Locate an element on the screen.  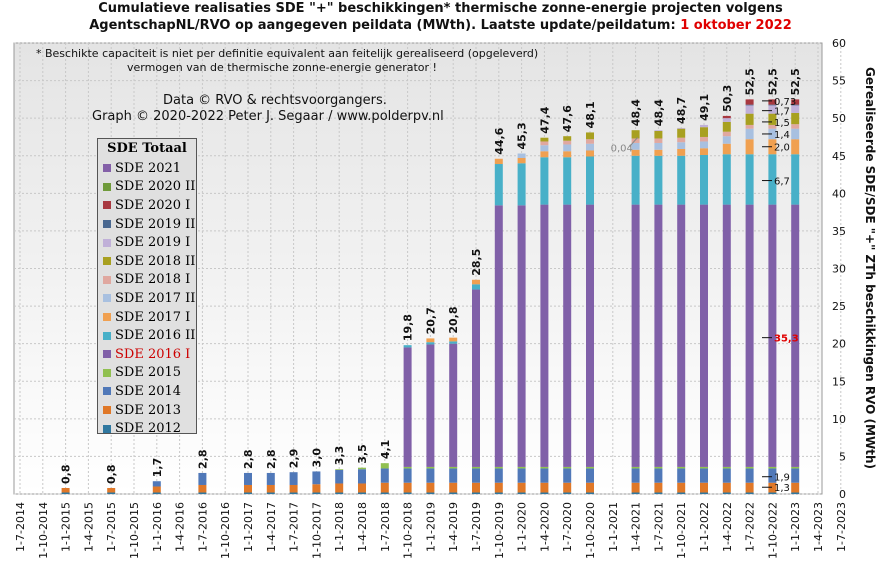
legend-item: SDE 2017 II is located at coordinates (147, 298).